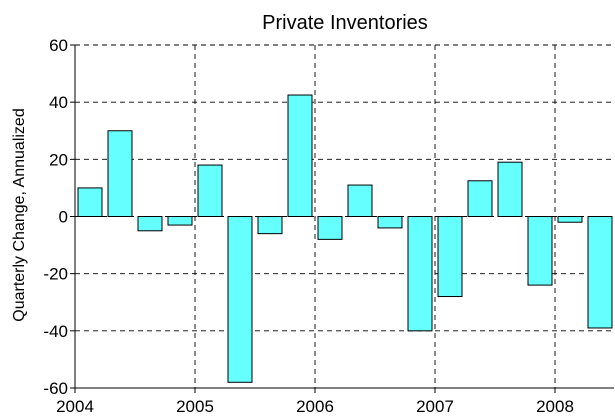 The width and height of the screenshot is (615, 417). What do you see at coordinates (55, 388) in the screenshot?
I see `y-tick-label: -60` at bounding box center [55, 388].